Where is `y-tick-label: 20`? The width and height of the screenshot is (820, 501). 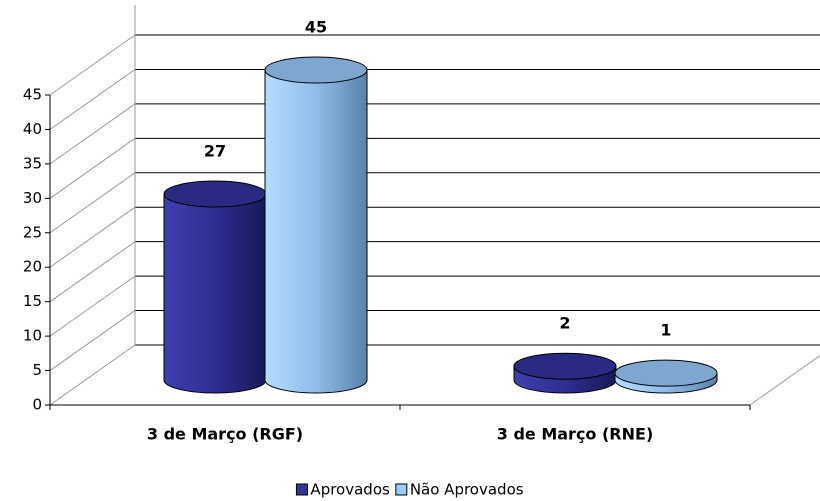 y-tick-label: 20 is located at coordinates (32, 267).